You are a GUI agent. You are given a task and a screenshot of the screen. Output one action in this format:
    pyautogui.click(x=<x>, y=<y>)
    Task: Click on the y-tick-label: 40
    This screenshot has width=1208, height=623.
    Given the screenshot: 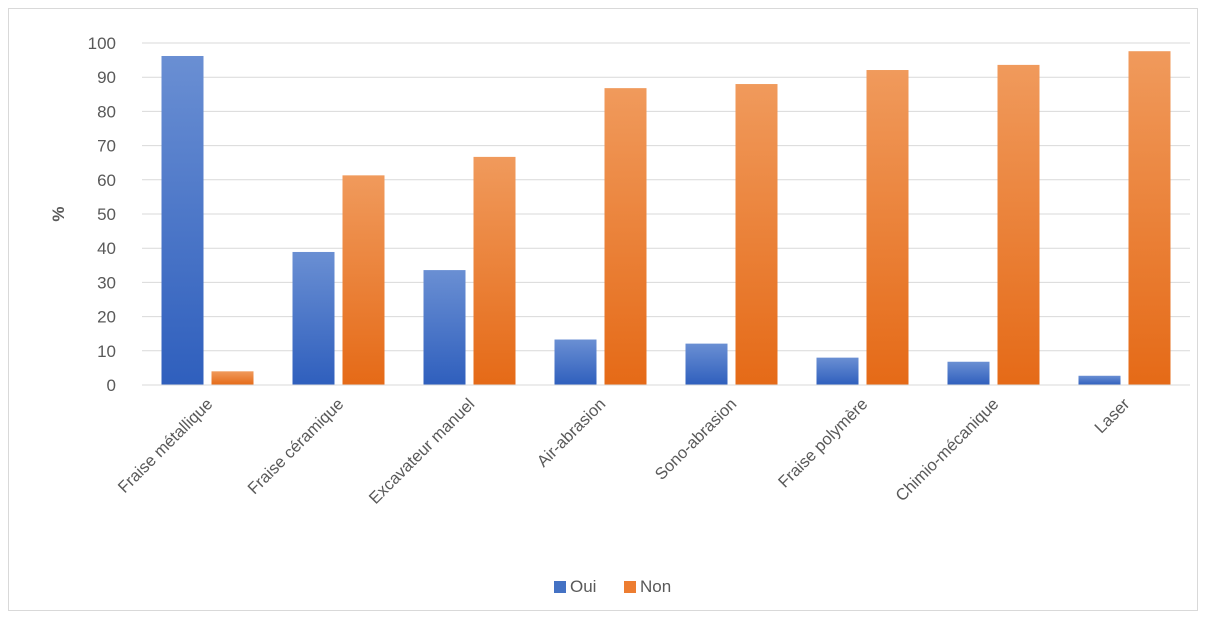 What is the action you would take?
    pyautogui.click(x=106, y=248)
    